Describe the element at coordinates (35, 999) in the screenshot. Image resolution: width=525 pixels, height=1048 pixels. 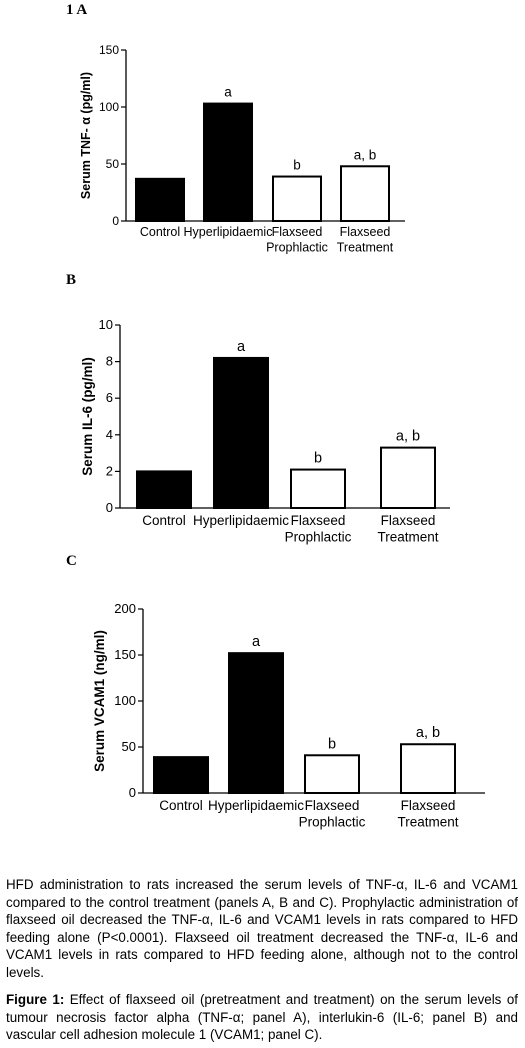
I see `caption-label: Figure 1:` at that location.